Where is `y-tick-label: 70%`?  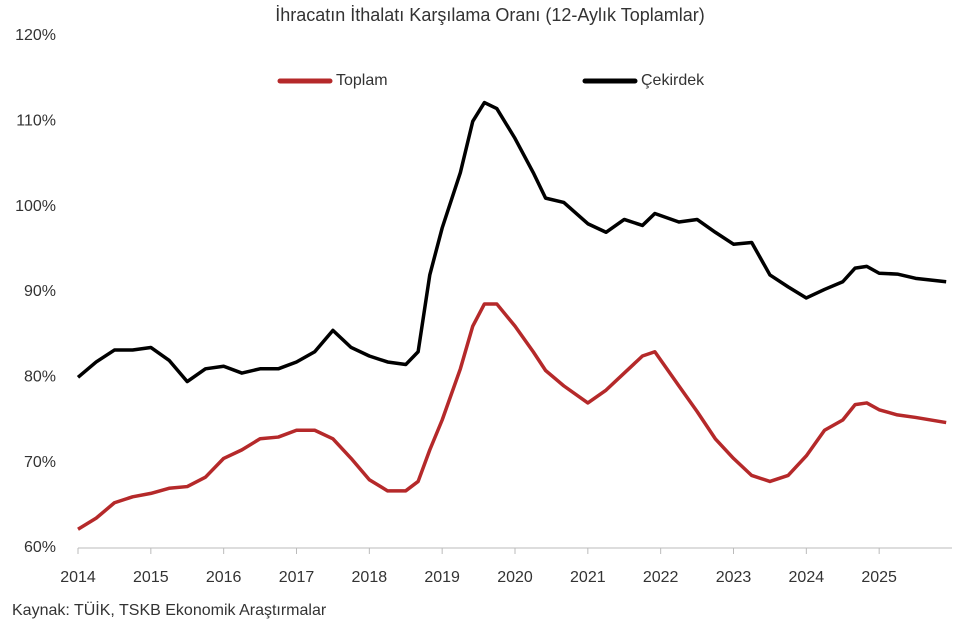 y-tick-label: 70% is located at coordinates (40, 462).